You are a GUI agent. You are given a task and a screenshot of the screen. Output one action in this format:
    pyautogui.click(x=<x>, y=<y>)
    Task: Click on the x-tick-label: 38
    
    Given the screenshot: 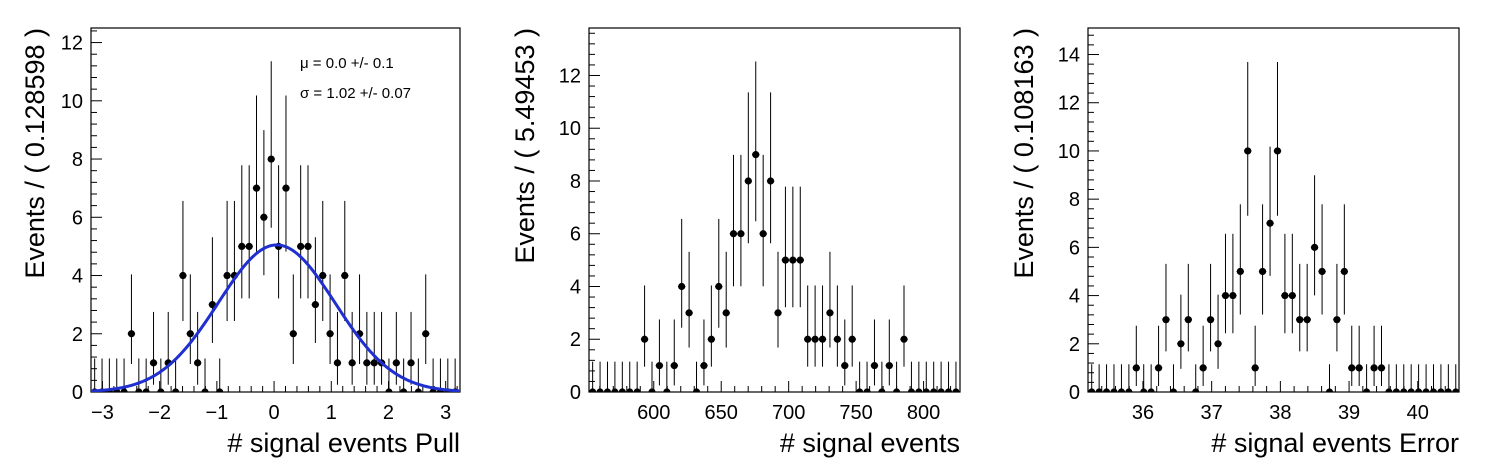 What is the action you would take?
    pyautogui.click(x=1280, y=413)
    